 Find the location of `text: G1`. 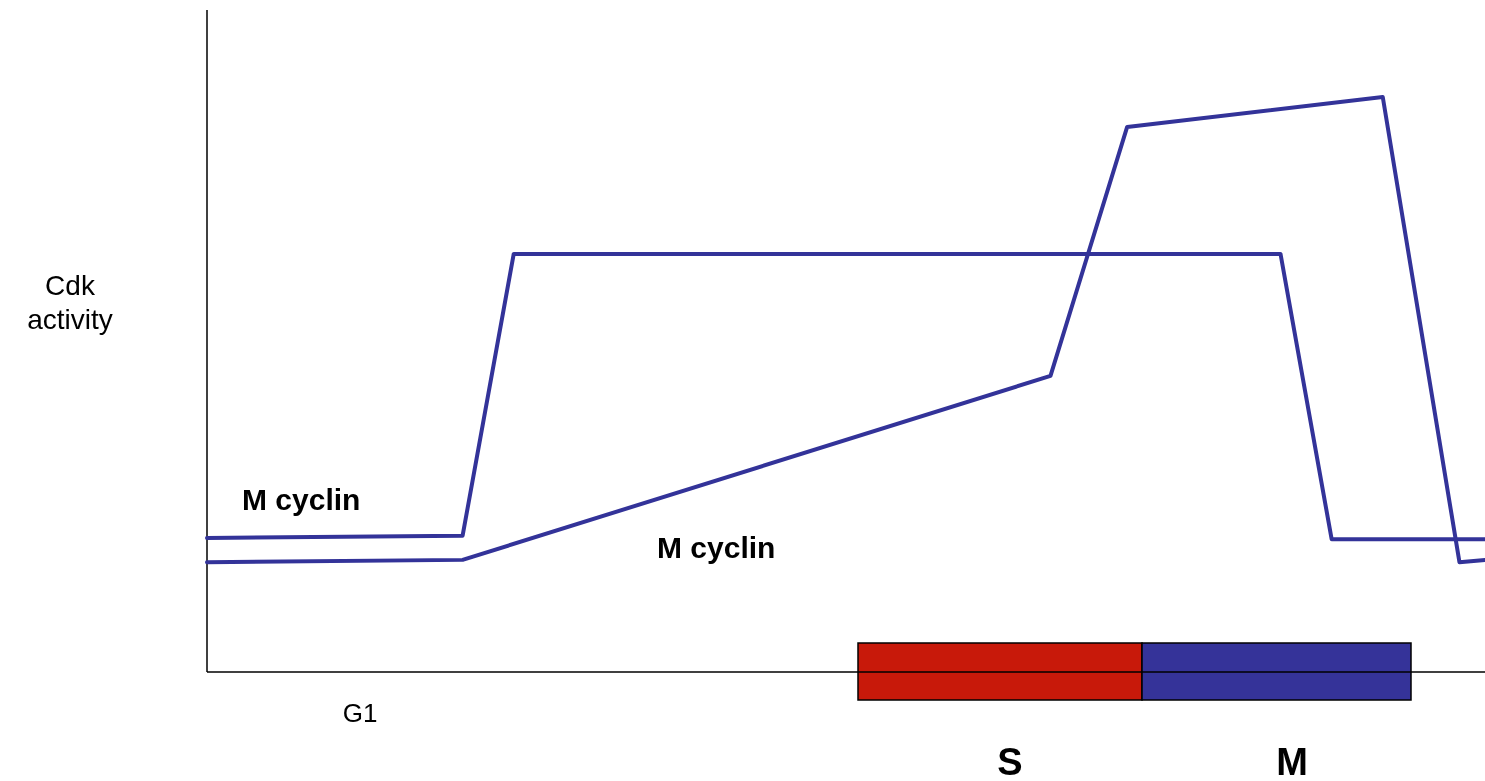

text: G1 is located at coordinates (360, 713).